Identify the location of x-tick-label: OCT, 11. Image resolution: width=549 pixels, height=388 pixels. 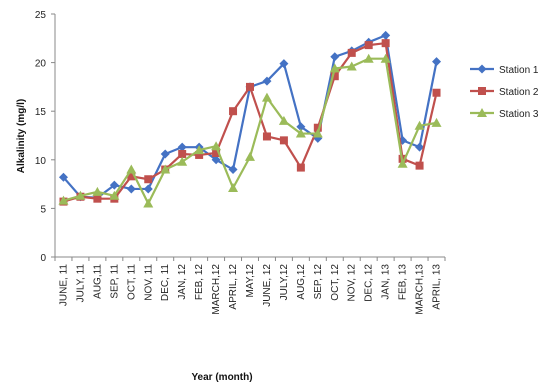
(131, 282).